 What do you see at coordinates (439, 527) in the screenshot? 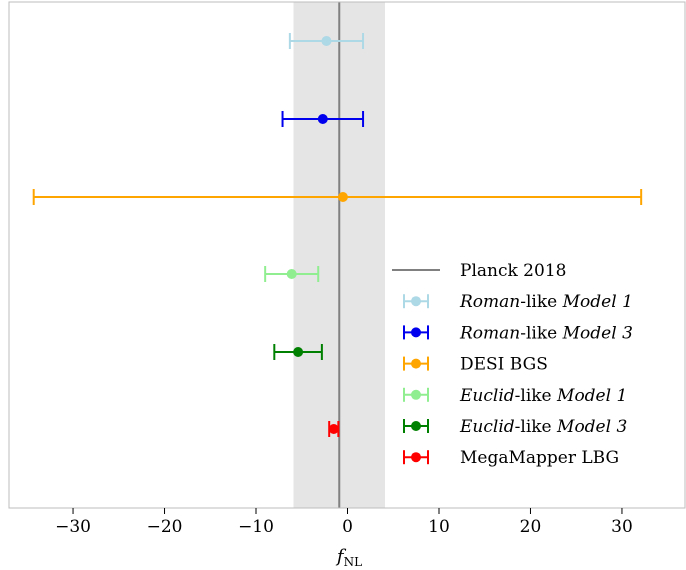
I see `x-tick-label: 10` at bounding box center [439, 527].